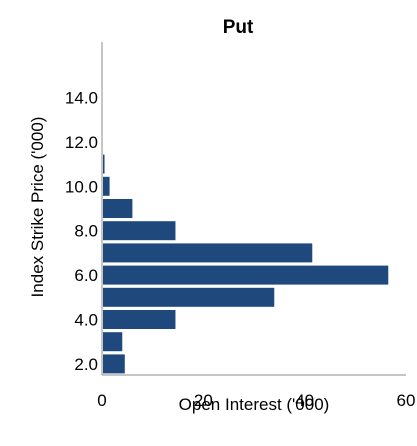 This screenshot has width=417, height=446. I want to click on y-tick-label: 4.0, so click(86, 320).